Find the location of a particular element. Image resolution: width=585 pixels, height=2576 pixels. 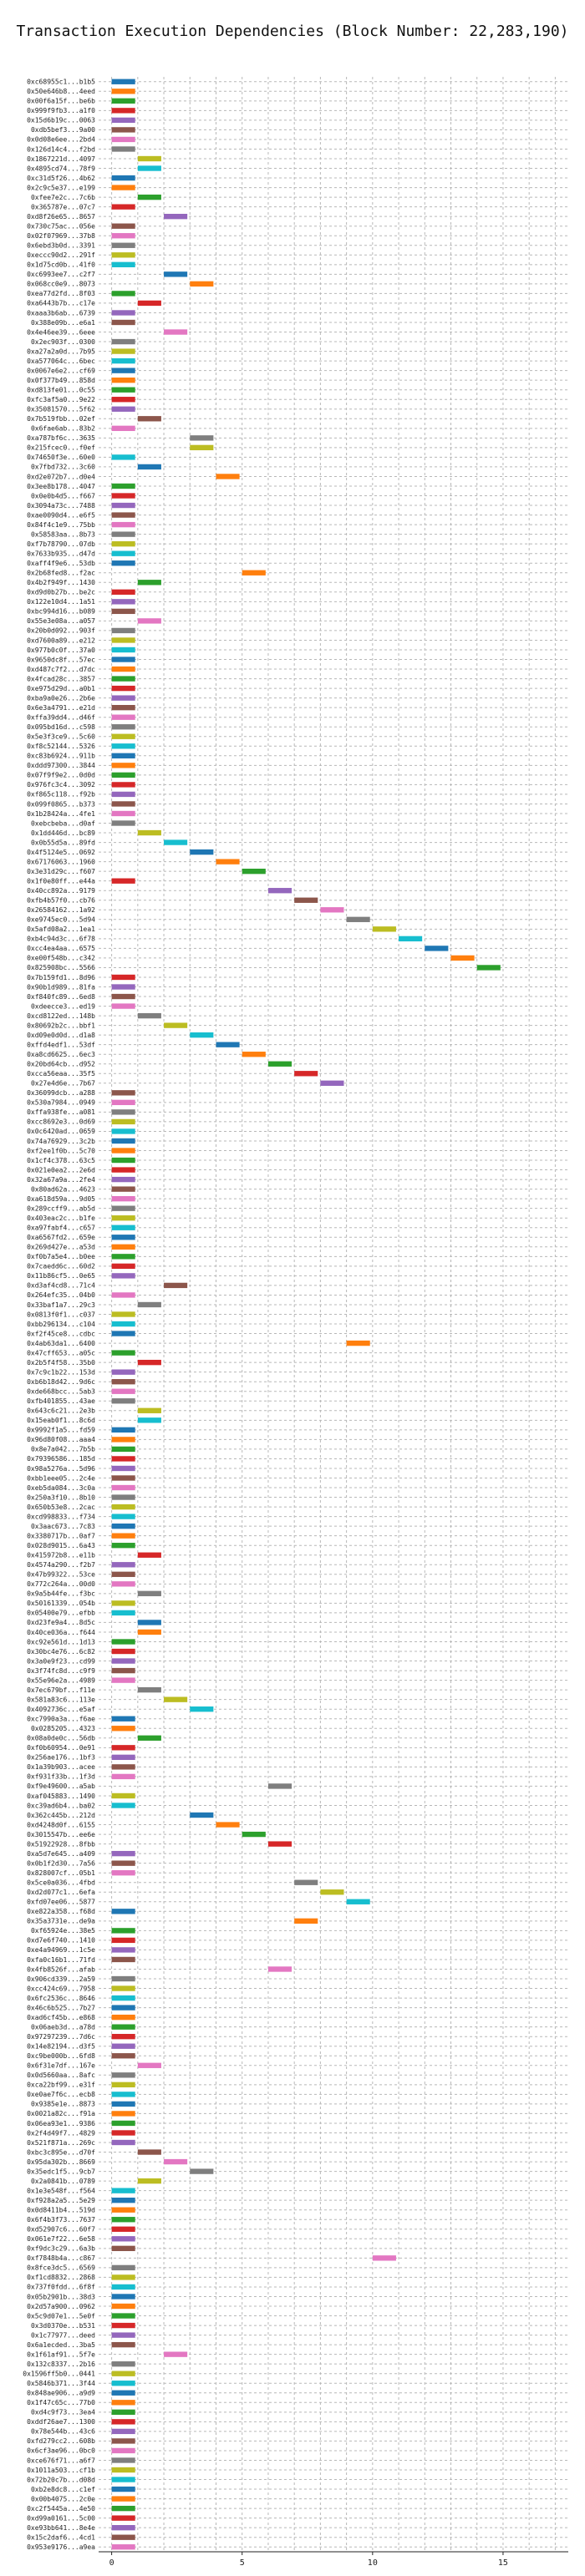

transaction-hash-label: 0x132c8337...2b16 is located at coordinates (61, 2364).